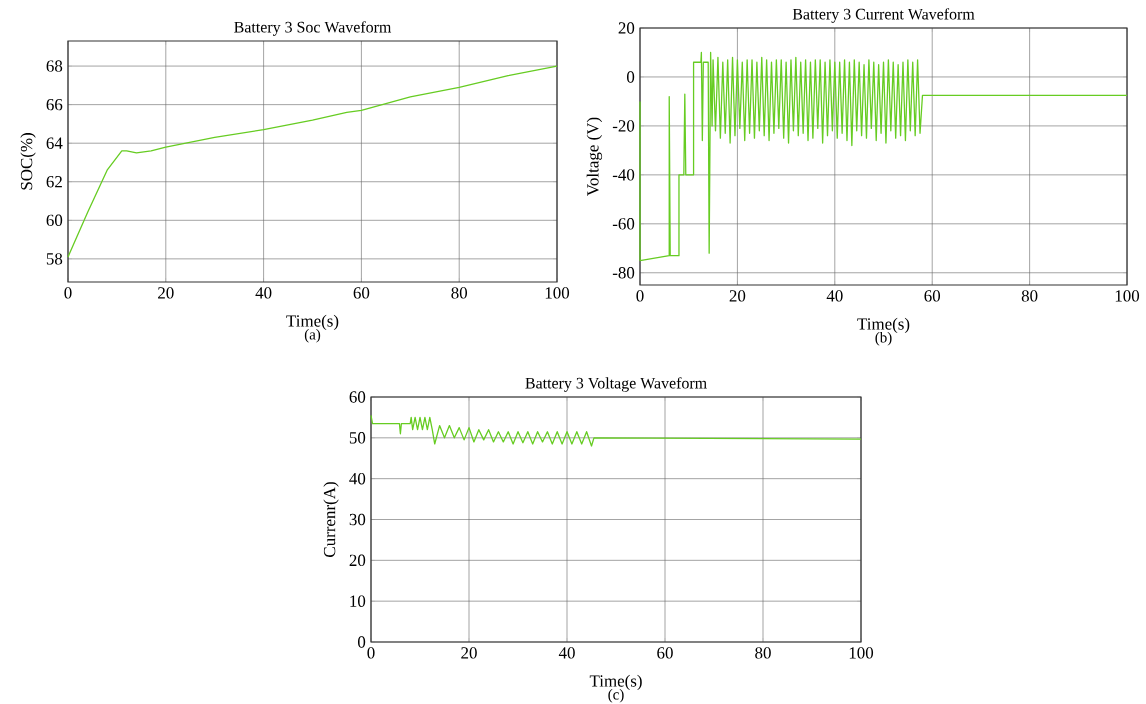 This screenshot has width=1146, height=704. I want to click on y-axis-title: Currenr(A), so click(331, 519).